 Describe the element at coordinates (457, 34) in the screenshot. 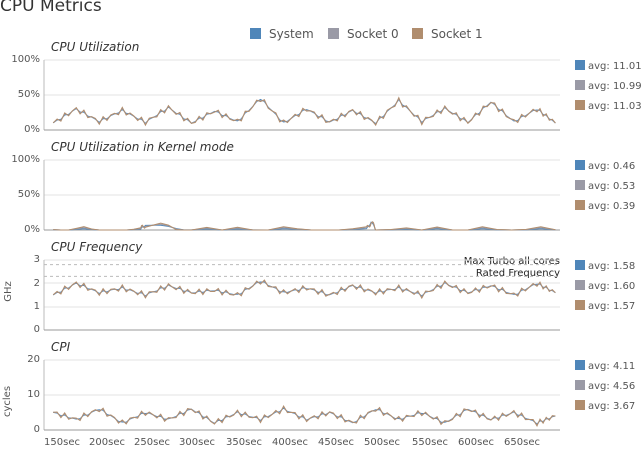

I see `legend-label: Socket 1` at that location.